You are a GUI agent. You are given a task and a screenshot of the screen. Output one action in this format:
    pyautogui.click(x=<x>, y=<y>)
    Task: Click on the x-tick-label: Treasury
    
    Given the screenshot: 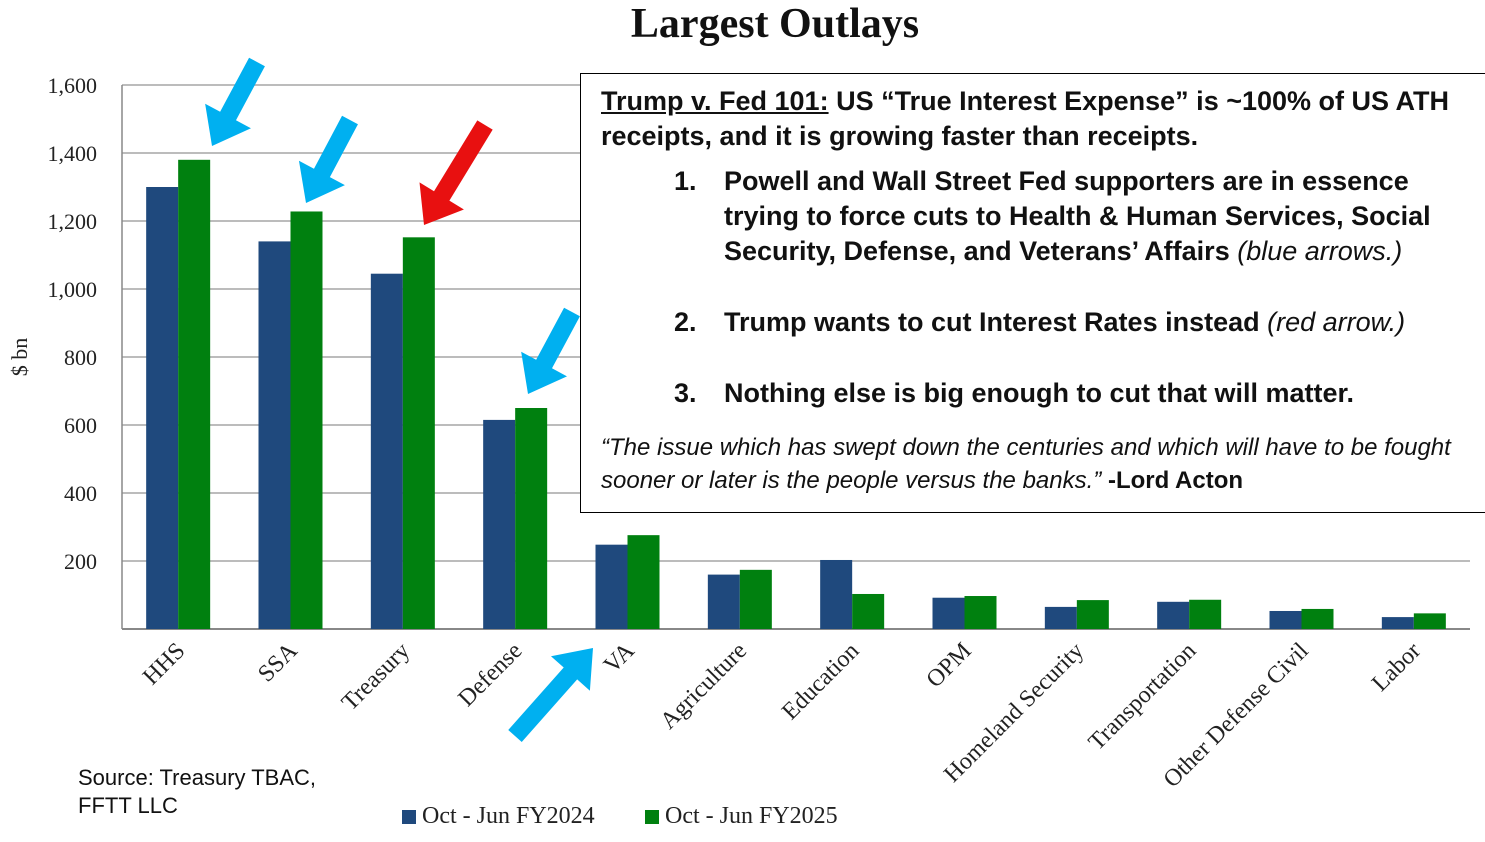 What is the action you would take?
    pyautogui.click(x=376, y=677)
    